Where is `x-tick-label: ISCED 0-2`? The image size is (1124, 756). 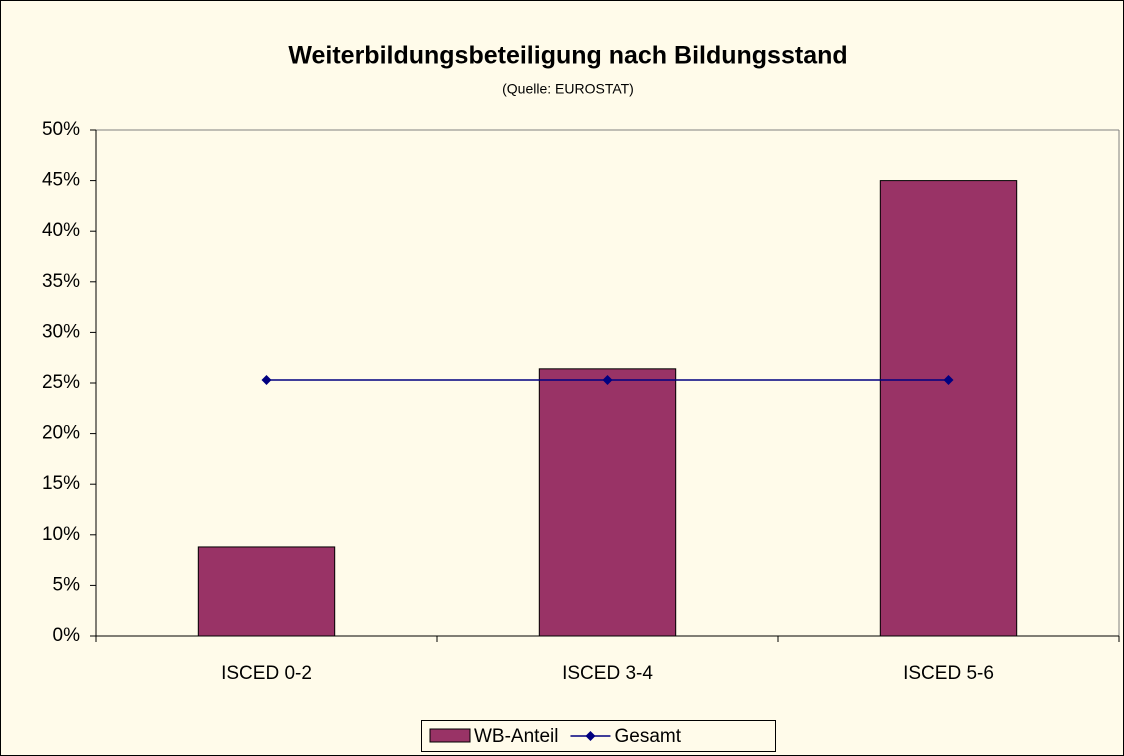 x-tick-label: ISCED 0-2 is located at coordinates (266, 673).